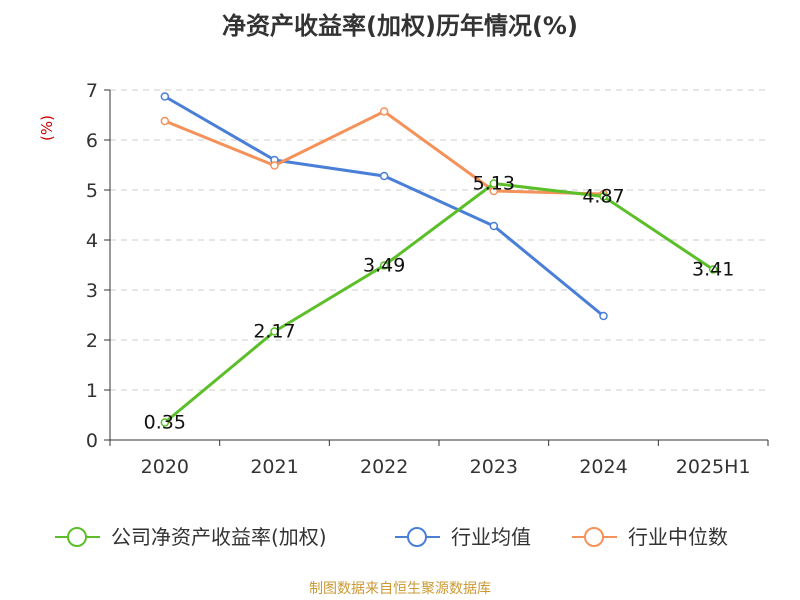 The height and width of the screenshot is (600, 800). What do you see at coordinates (165, 467) in the screenshot?
I see `x-tick-label: 2020` at bounding box center [165, 467].